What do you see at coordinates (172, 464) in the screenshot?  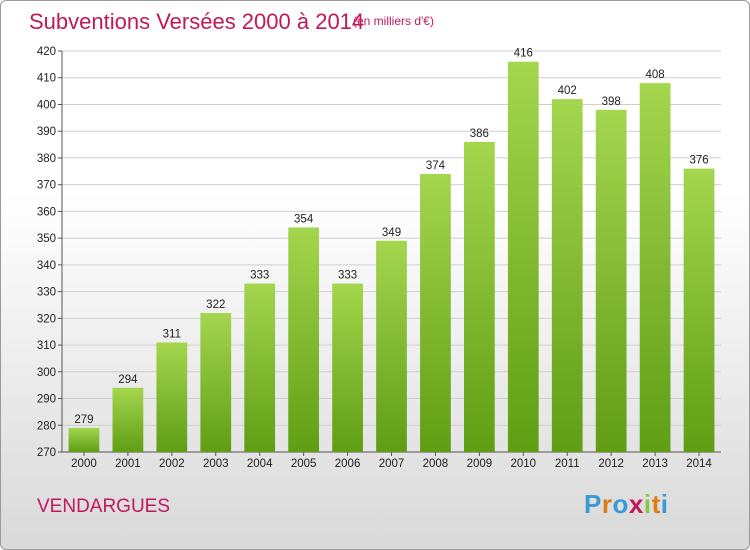 I see `x-tick-label-2002: 2002` at bounding box center [172, 464].